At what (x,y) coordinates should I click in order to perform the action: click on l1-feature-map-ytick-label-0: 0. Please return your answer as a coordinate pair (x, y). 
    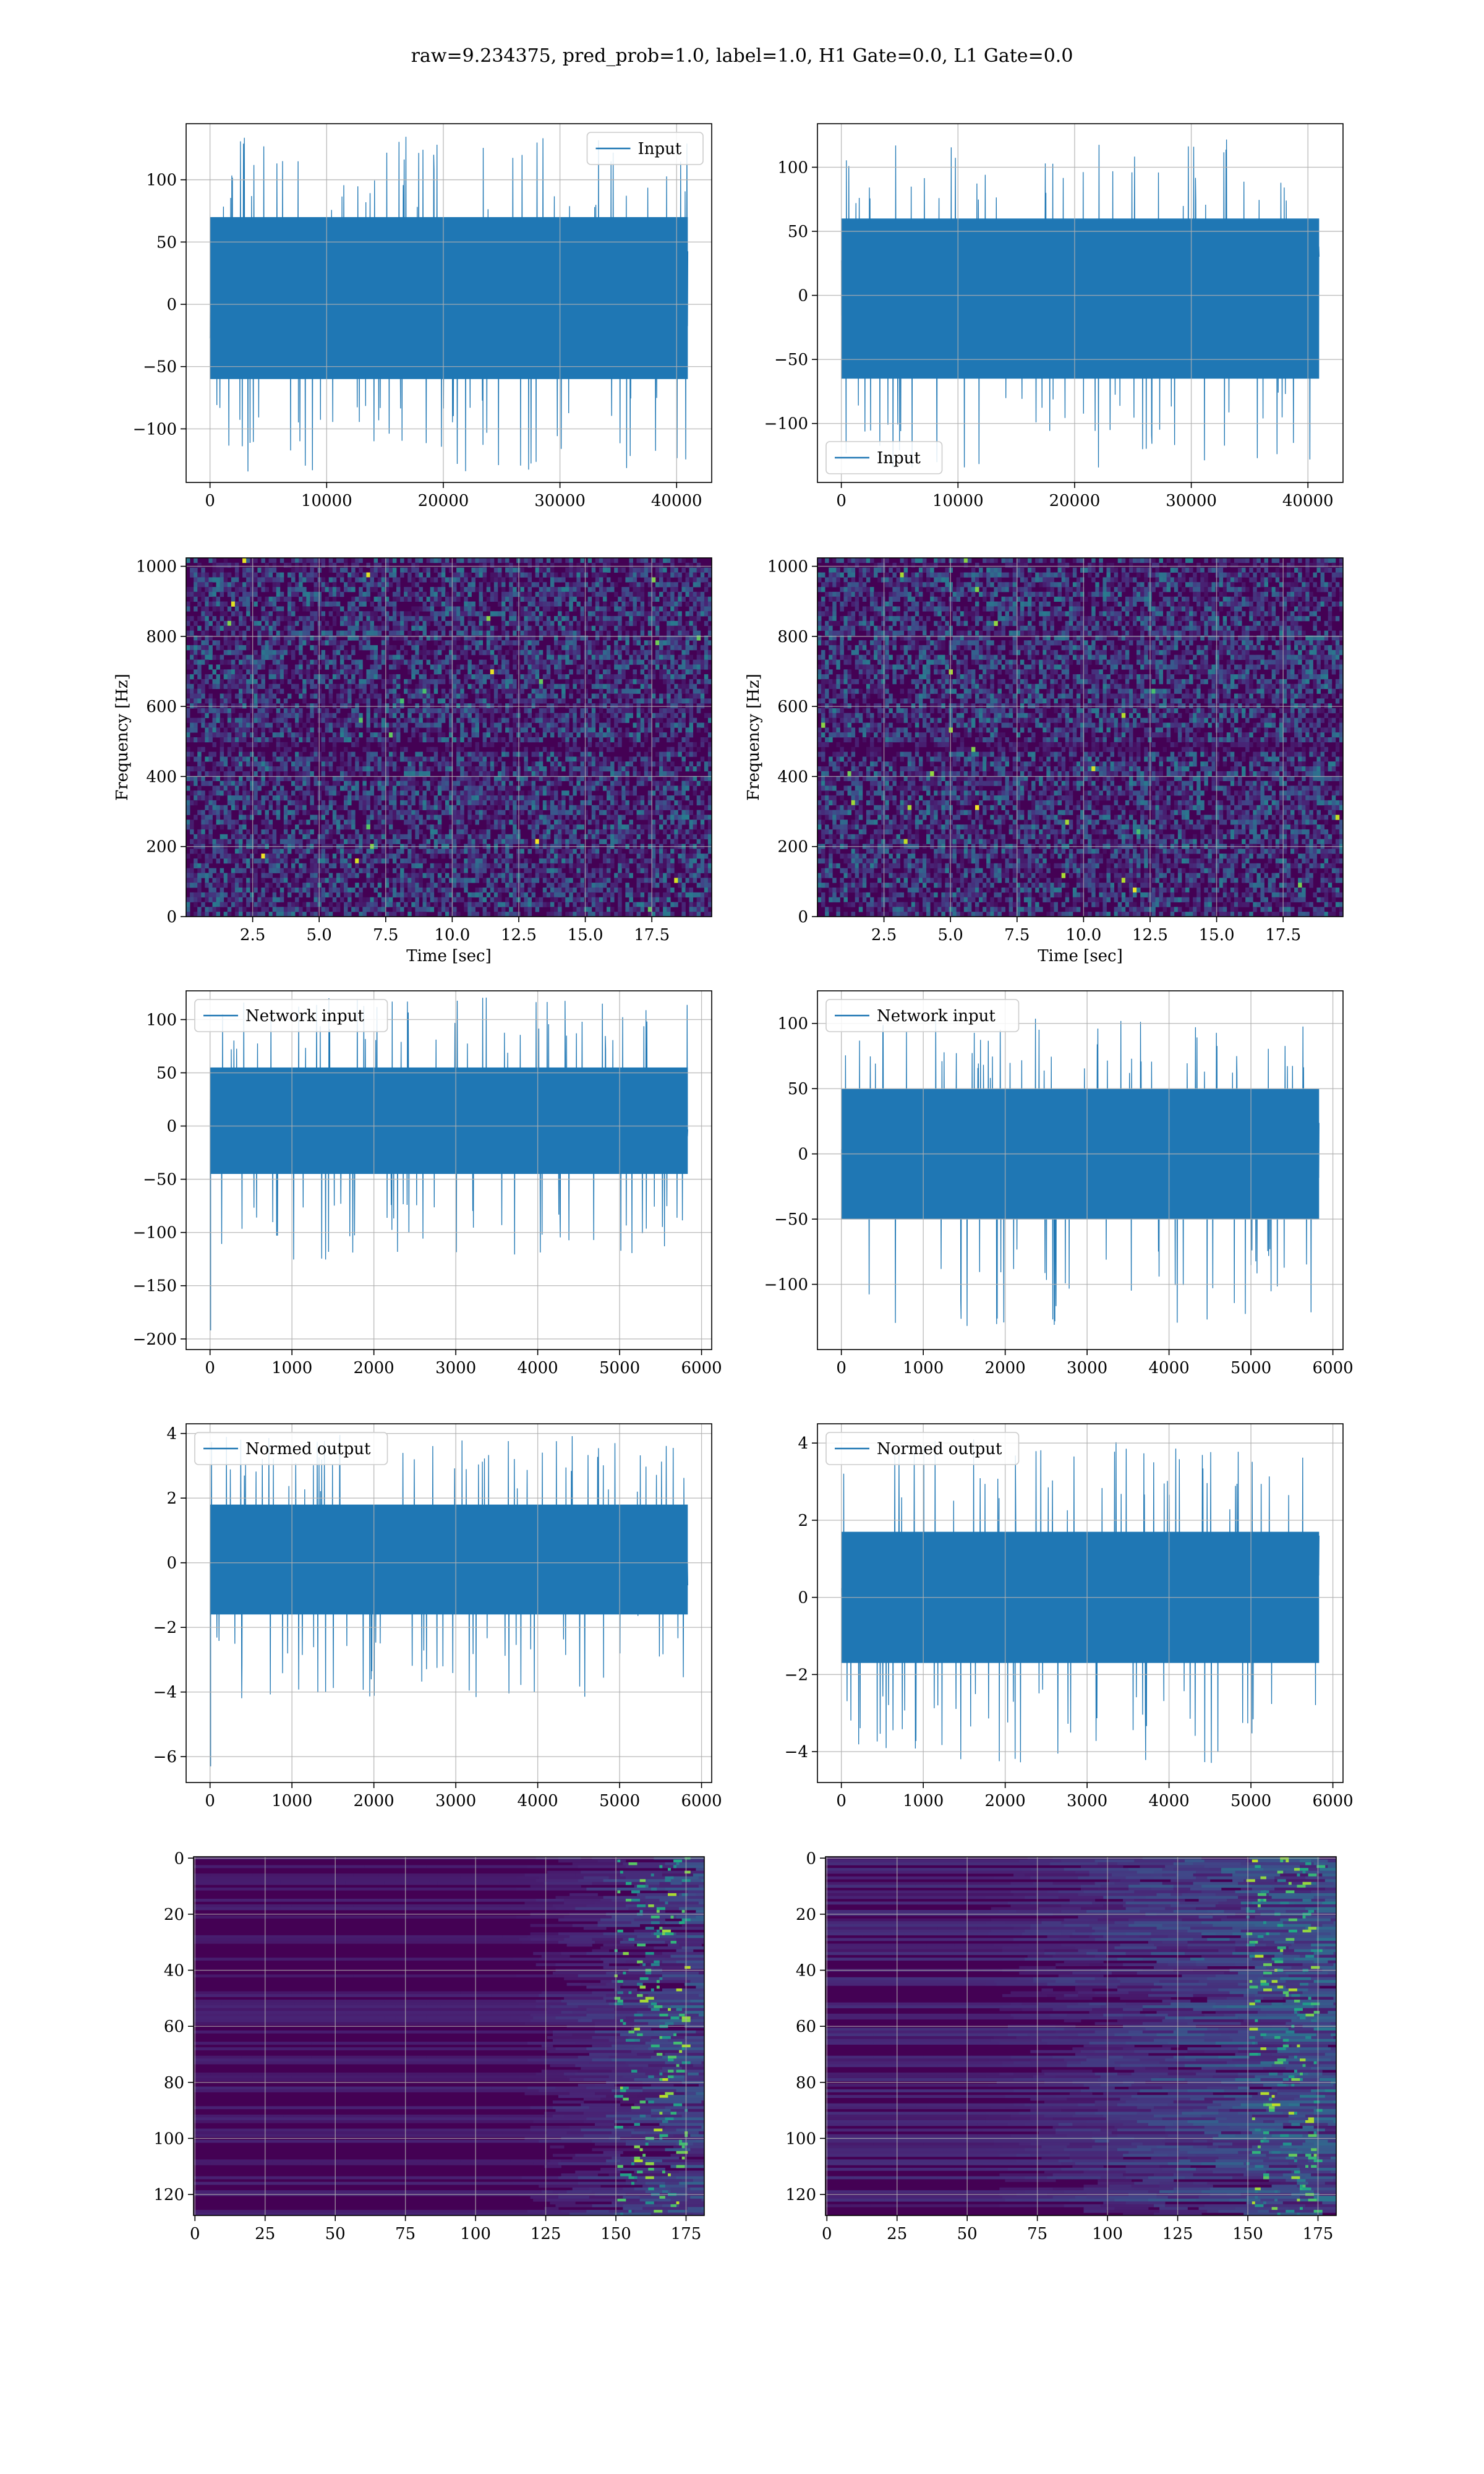
    Looking at the image, I should click on (811, 1858).